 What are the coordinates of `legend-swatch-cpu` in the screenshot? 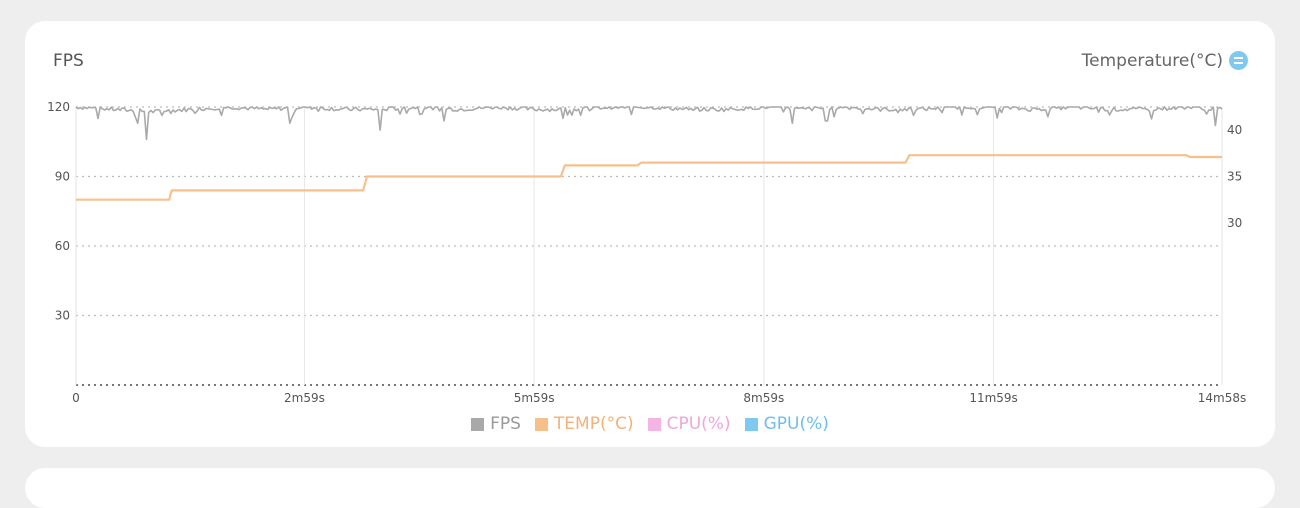 It's located at (654, 424).